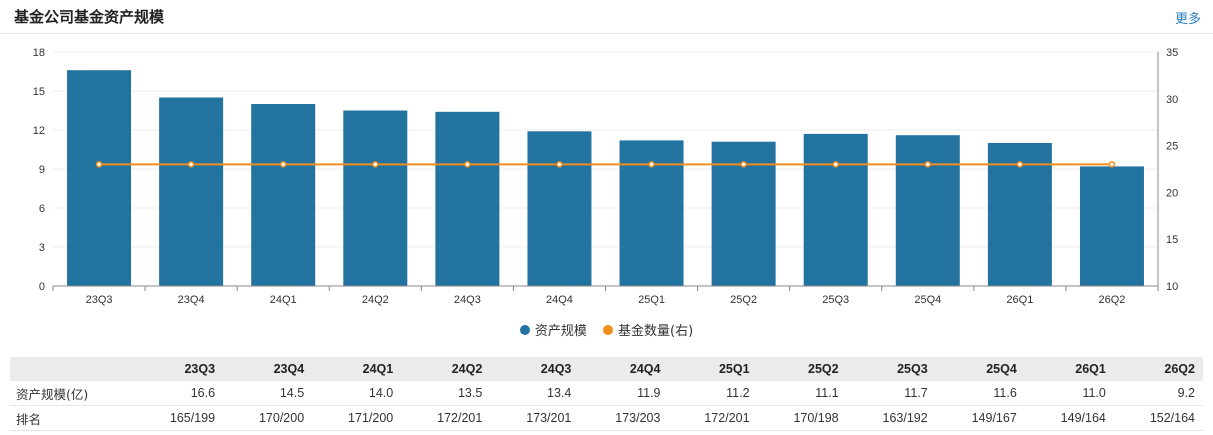 This screenshot has width=1213, height=435. Describe the element at coordinates (467, 300) in the screenshot. I see `x-tick-label: 24Q3` at that location.